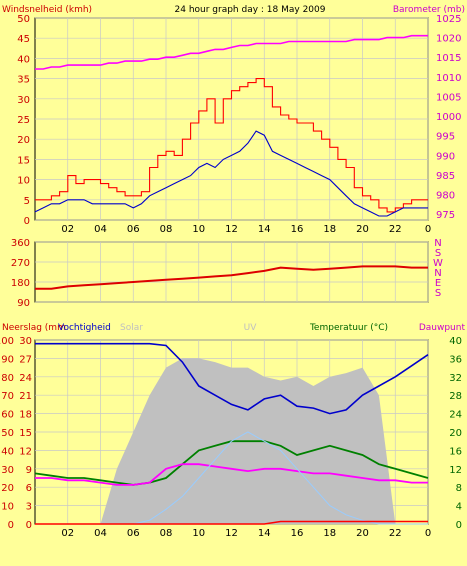 Image resolution: width=467 pixels, height=566 pixels. What do you see at coordinates (20, 243) in the screenshot?
I see `direction-ytick-label: 360` at bounding box center [20, 243].